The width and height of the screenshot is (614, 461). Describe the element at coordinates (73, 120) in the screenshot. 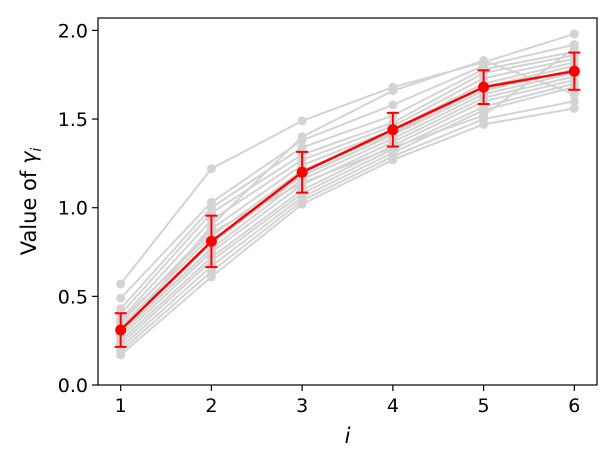

I see `y-tick-label: 1.5` at that location.